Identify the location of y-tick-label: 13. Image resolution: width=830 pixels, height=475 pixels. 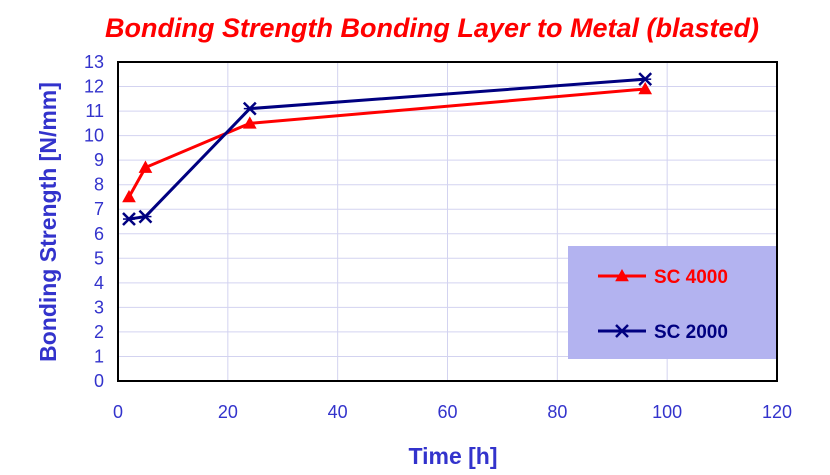
(94, 62).